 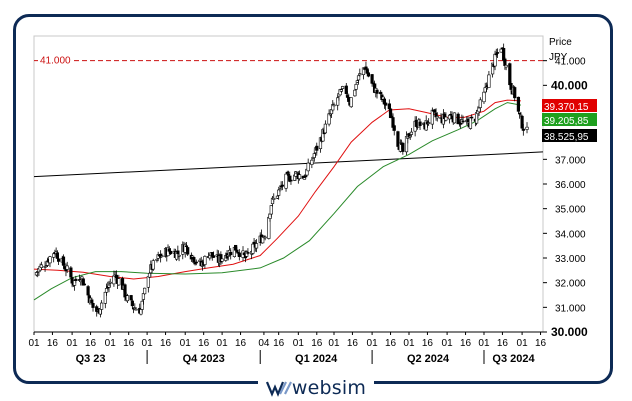 I want to click on y-axis-label-price: Price, so click(x=560, y=42).